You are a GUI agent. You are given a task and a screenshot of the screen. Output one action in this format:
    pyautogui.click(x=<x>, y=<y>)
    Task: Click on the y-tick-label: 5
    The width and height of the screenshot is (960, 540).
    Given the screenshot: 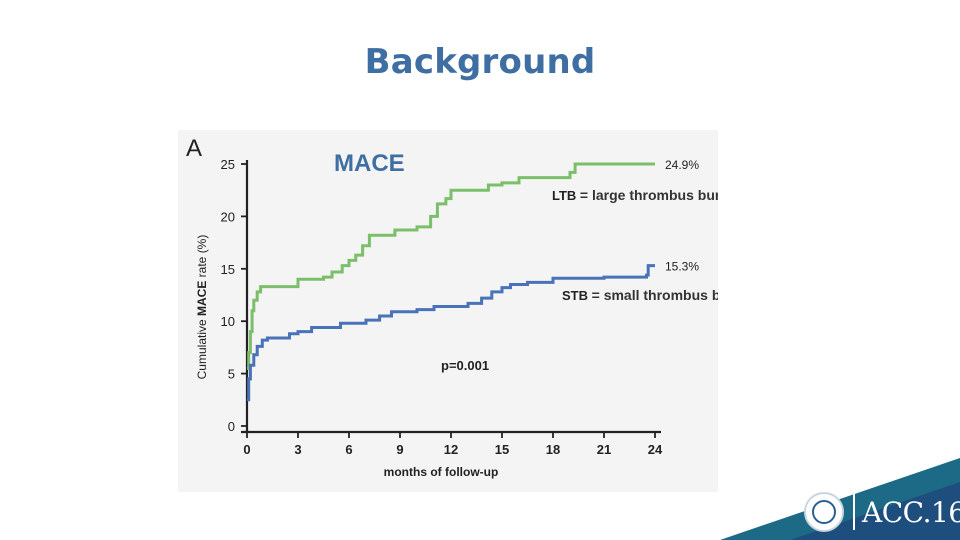 What is the action you would take?
    pyautogui.click(x=231, y=374)
    